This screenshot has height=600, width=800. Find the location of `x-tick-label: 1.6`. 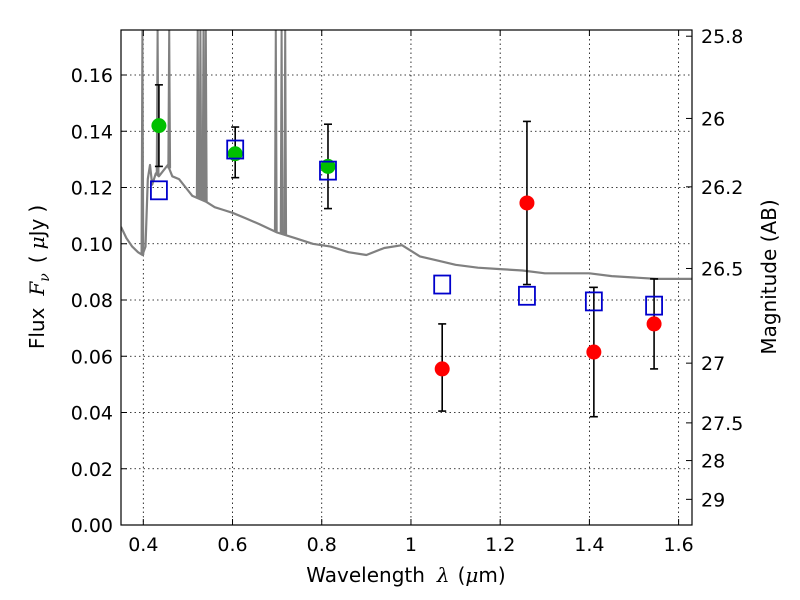

x-tick-label: 1.6 is located at coordinates (679, 545).